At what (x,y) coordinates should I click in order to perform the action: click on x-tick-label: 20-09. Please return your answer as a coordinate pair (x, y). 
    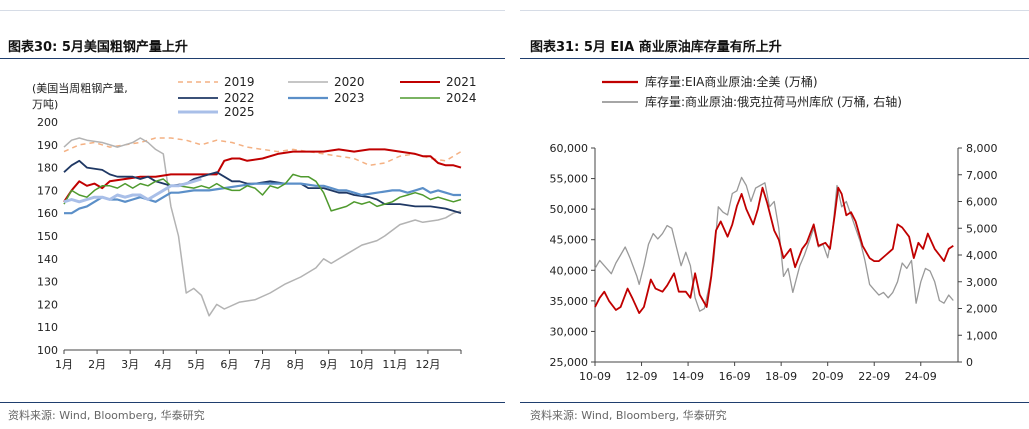
    Looking at the image, I should click on (828, 376).